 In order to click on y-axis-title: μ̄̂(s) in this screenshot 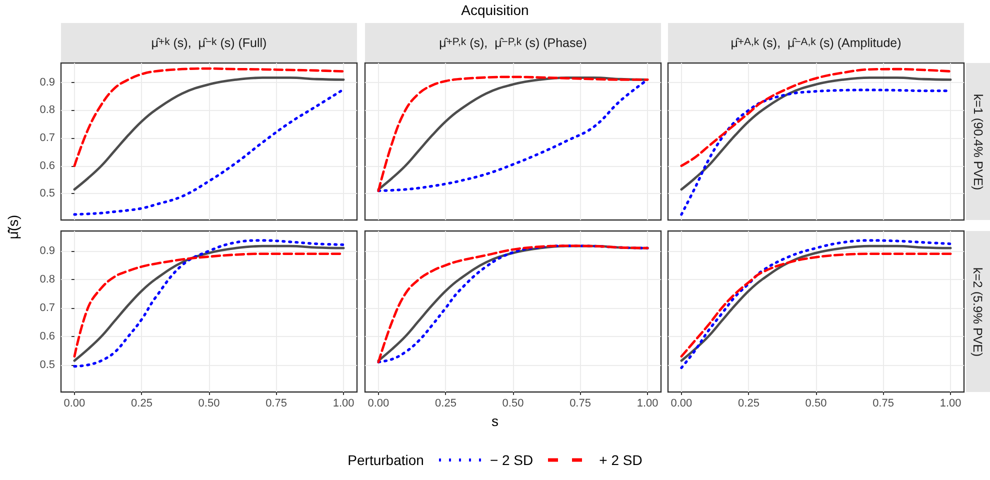, I will do `click(13, 228)`.